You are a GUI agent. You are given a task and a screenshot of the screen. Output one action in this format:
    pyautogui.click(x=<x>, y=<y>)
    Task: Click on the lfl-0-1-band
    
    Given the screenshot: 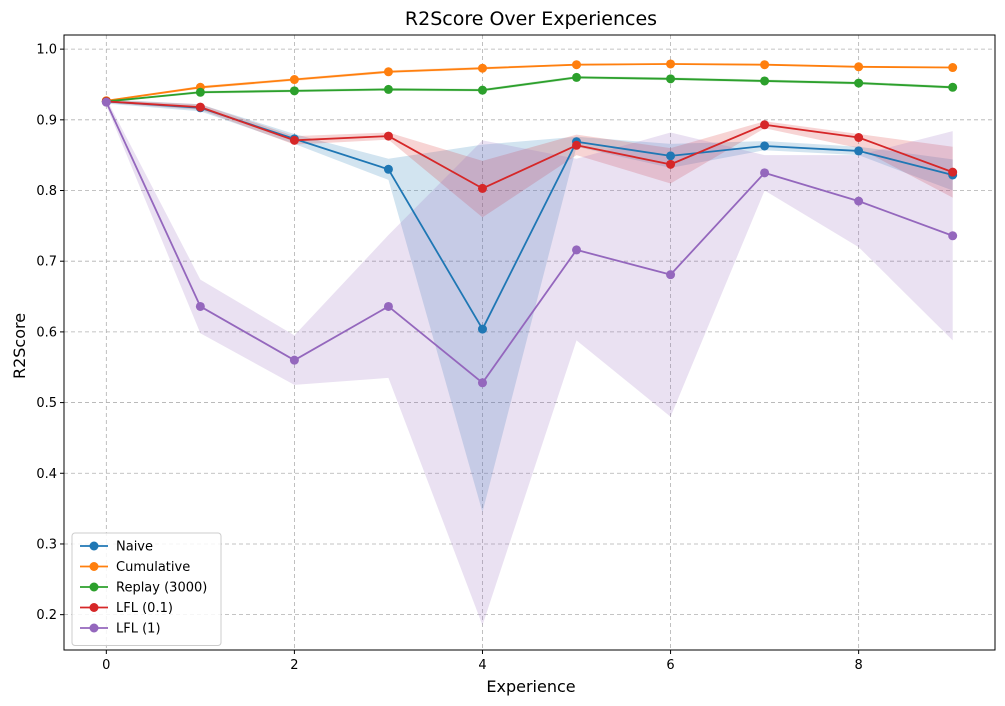 What is the action you would take?
    pyautogui.click(x=529, y=159)
    